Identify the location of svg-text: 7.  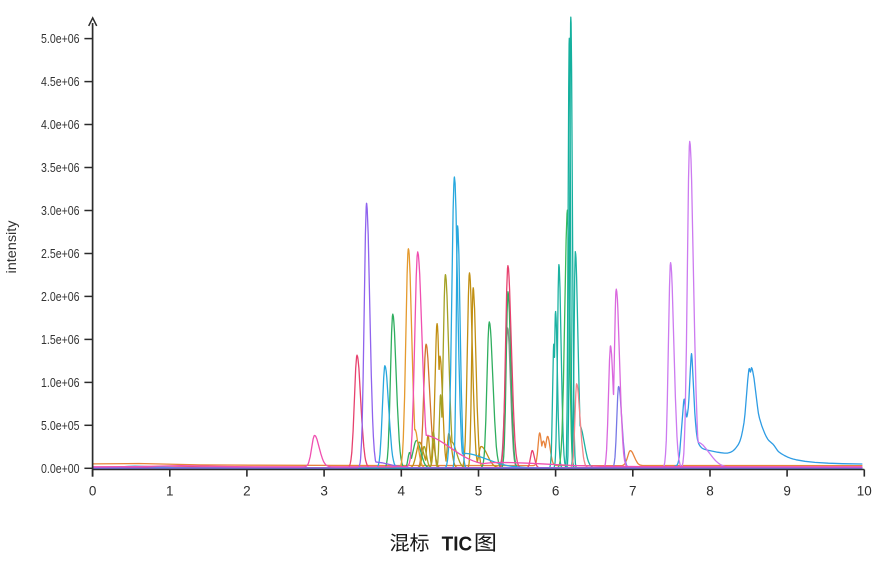
(633, 491).